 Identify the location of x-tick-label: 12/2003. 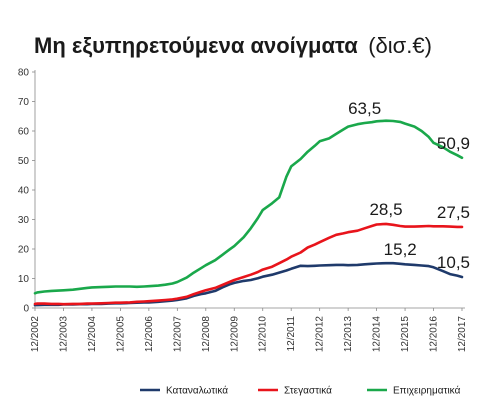
(63, 334).